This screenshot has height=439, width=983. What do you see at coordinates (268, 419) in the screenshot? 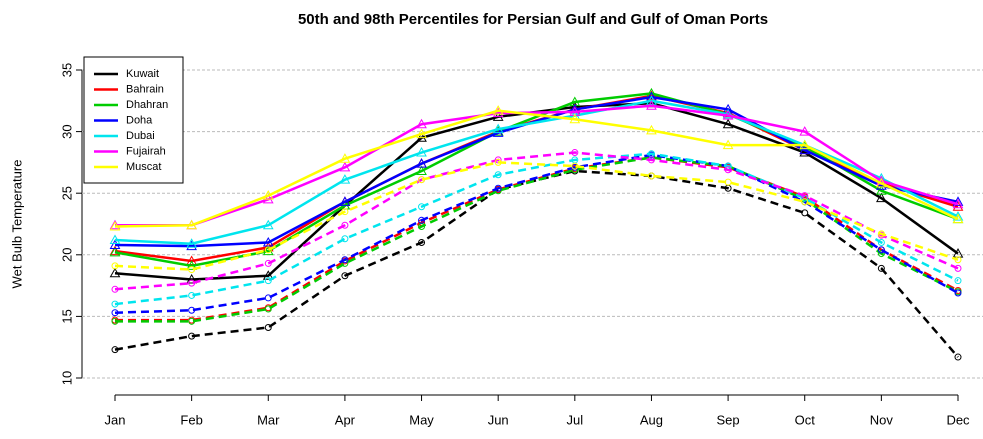
I see `x-tick-label: Mar` at bounding box center [268, 419].